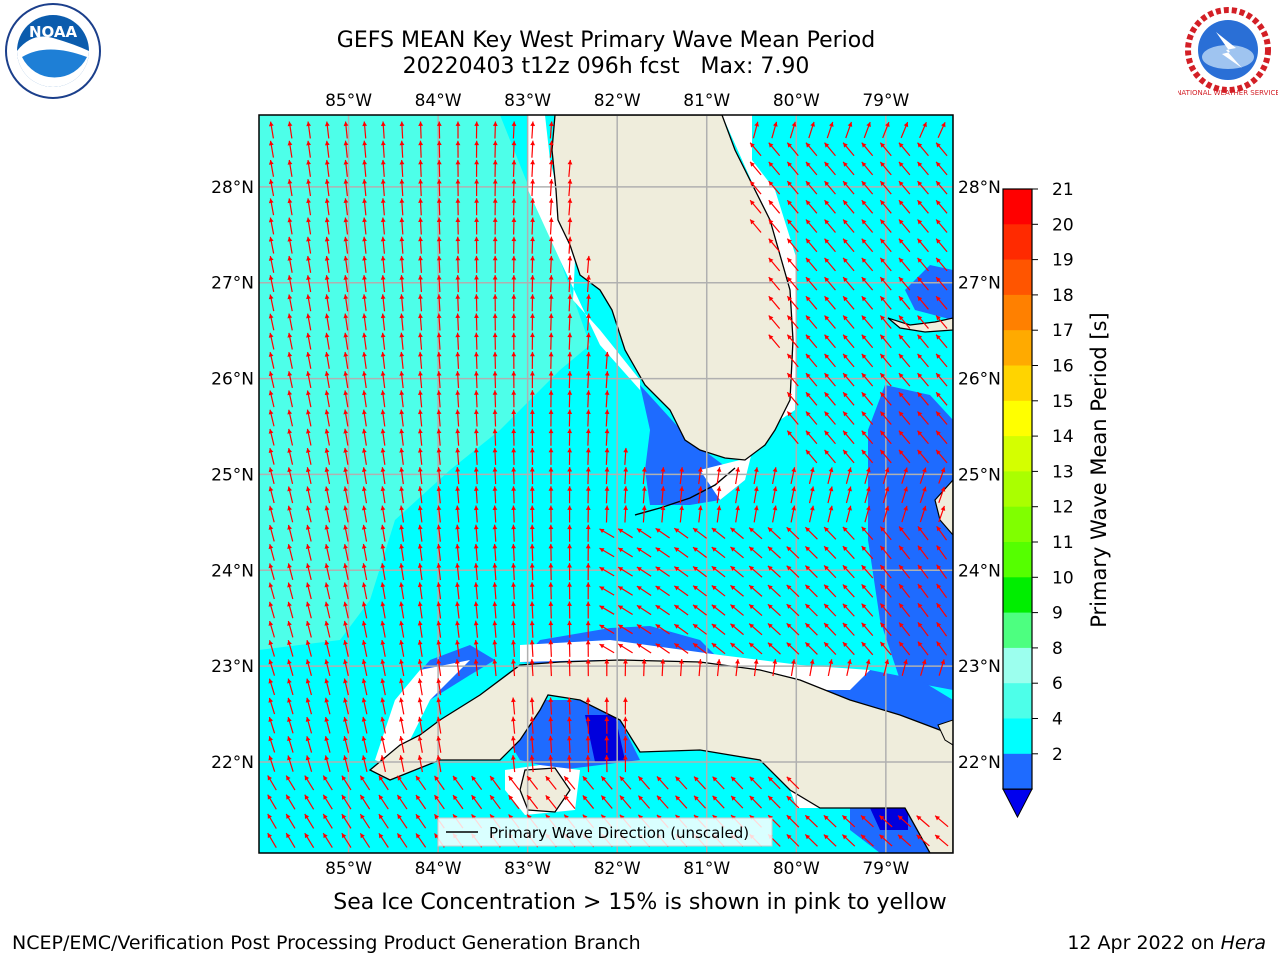 This screenshot has width=1280, height=960. Describe the element at coordinates (979, 284) in the screenshot. I see `lat-tick-right: 27°N` at that location.